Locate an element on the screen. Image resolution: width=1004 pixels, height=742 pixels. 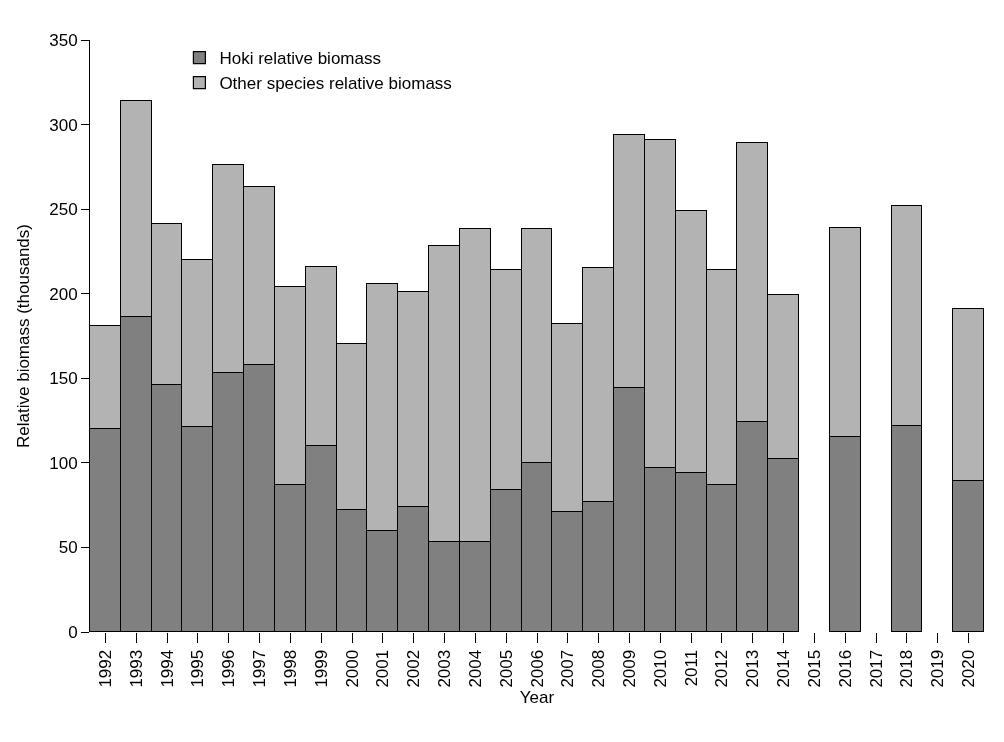
x-tick-label: 2002 is located at coordinates (414, 668).